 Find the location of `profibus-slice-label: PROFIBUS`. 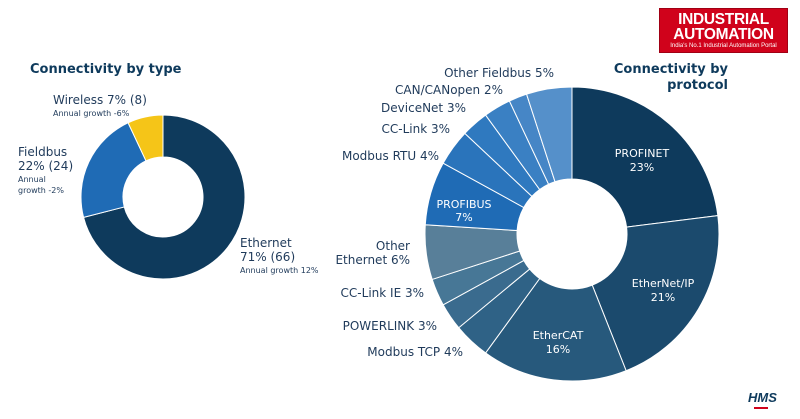

profibus-slice-label: PROFIBUS is located at coordinates (463, 204).